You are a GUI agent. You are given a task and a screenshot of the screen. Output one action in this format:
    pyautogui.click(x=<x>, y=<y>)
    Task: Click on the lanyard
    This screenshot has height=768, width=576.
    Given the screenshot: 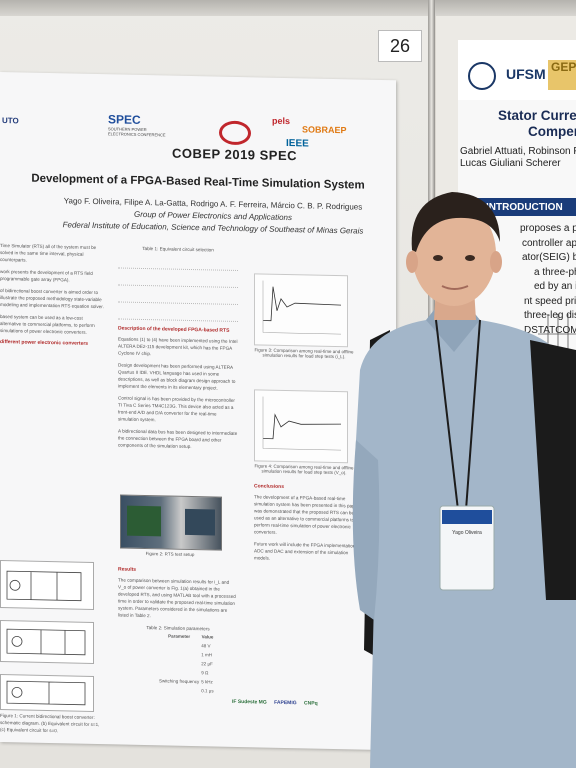 What is the action you would take?
    pyautogui.click(x=458, y=415)
    